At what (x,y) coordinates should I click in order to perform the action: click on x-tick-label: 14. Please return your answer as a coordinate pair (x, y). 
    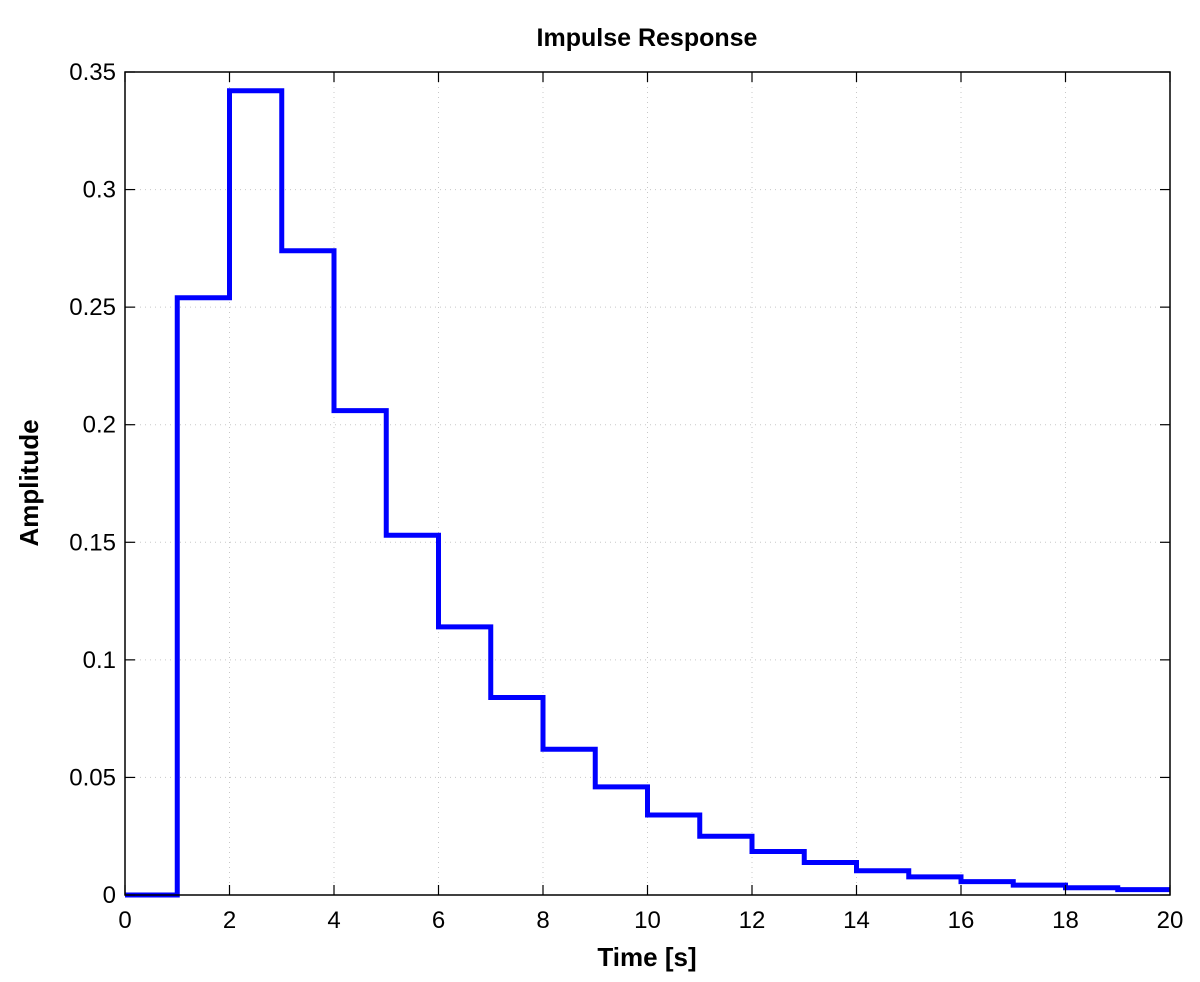
    Looking at the image, I should click on (856, 920).